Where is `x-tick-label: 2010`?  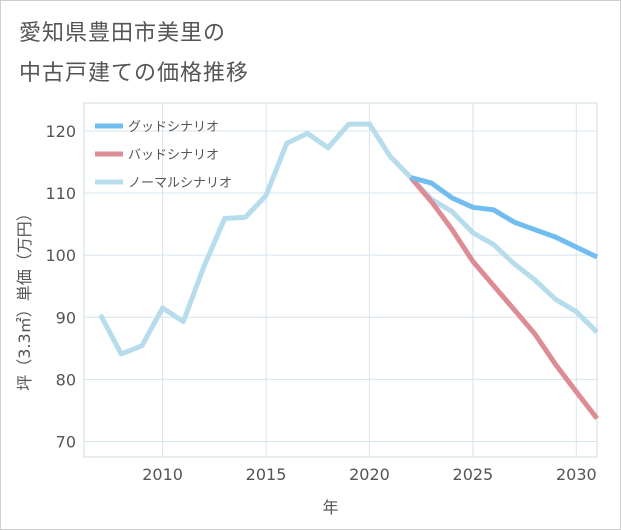 x-tick-label: 2010 is located at coordinates (162, 474).